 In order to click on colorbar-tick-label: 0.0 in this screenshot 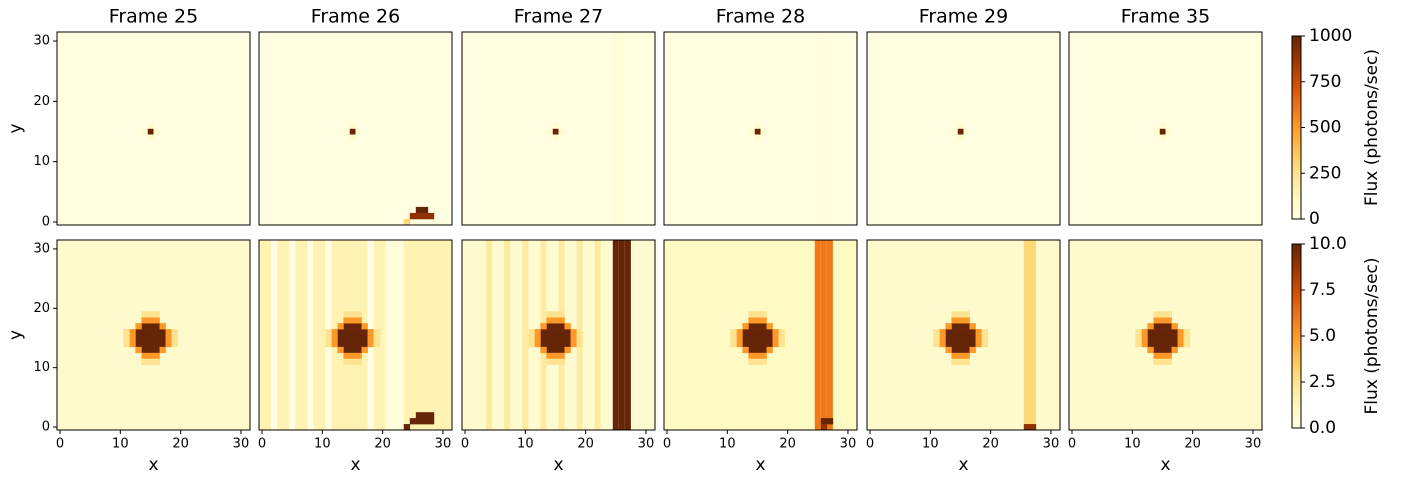, I will do `click(1322, 428)`.